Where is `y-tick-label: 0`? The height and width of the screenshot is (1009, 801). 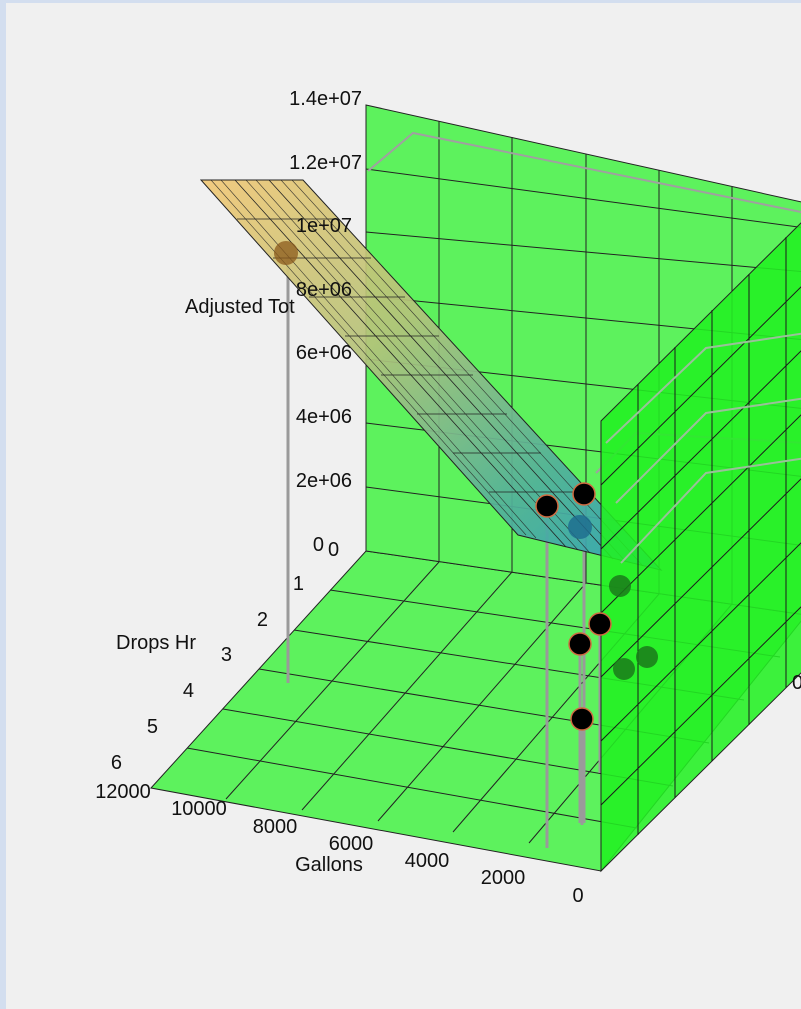 y-tick-label: 0 is located at coordinates (333, 550).